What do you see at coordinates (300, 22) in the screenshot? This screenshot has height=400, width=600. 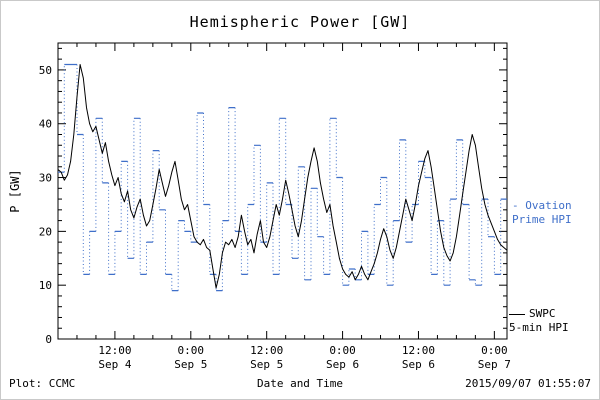 I see `chart-title: Hemispheric Power [GW]` at bounding box center [300, 22].